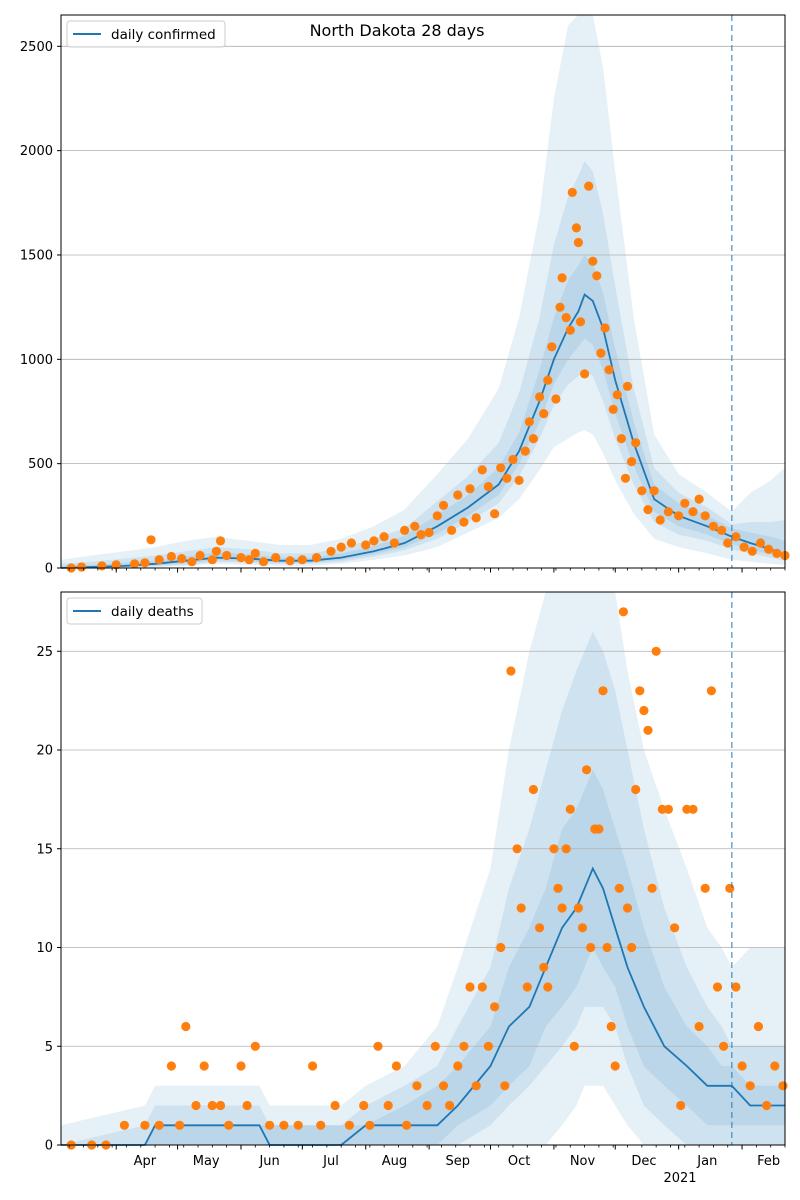  What do you see at coordinates (206, 1161) in the screenshot?
I see `x-month-label: May` at bounding box center [206, 1161].